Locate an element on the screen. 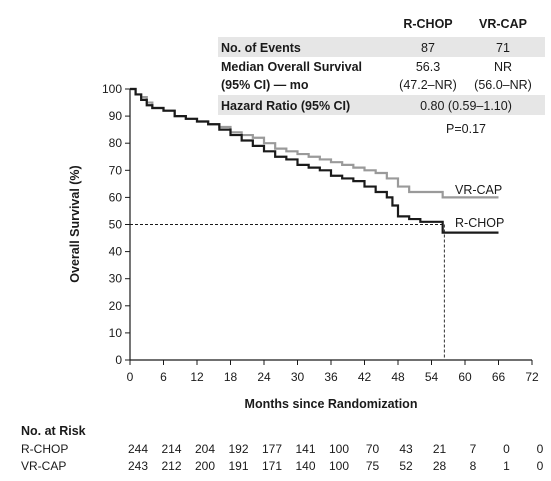  summary-hazard-value: 0.80 (0.59–1.10) is located at coordinates (466, 106).